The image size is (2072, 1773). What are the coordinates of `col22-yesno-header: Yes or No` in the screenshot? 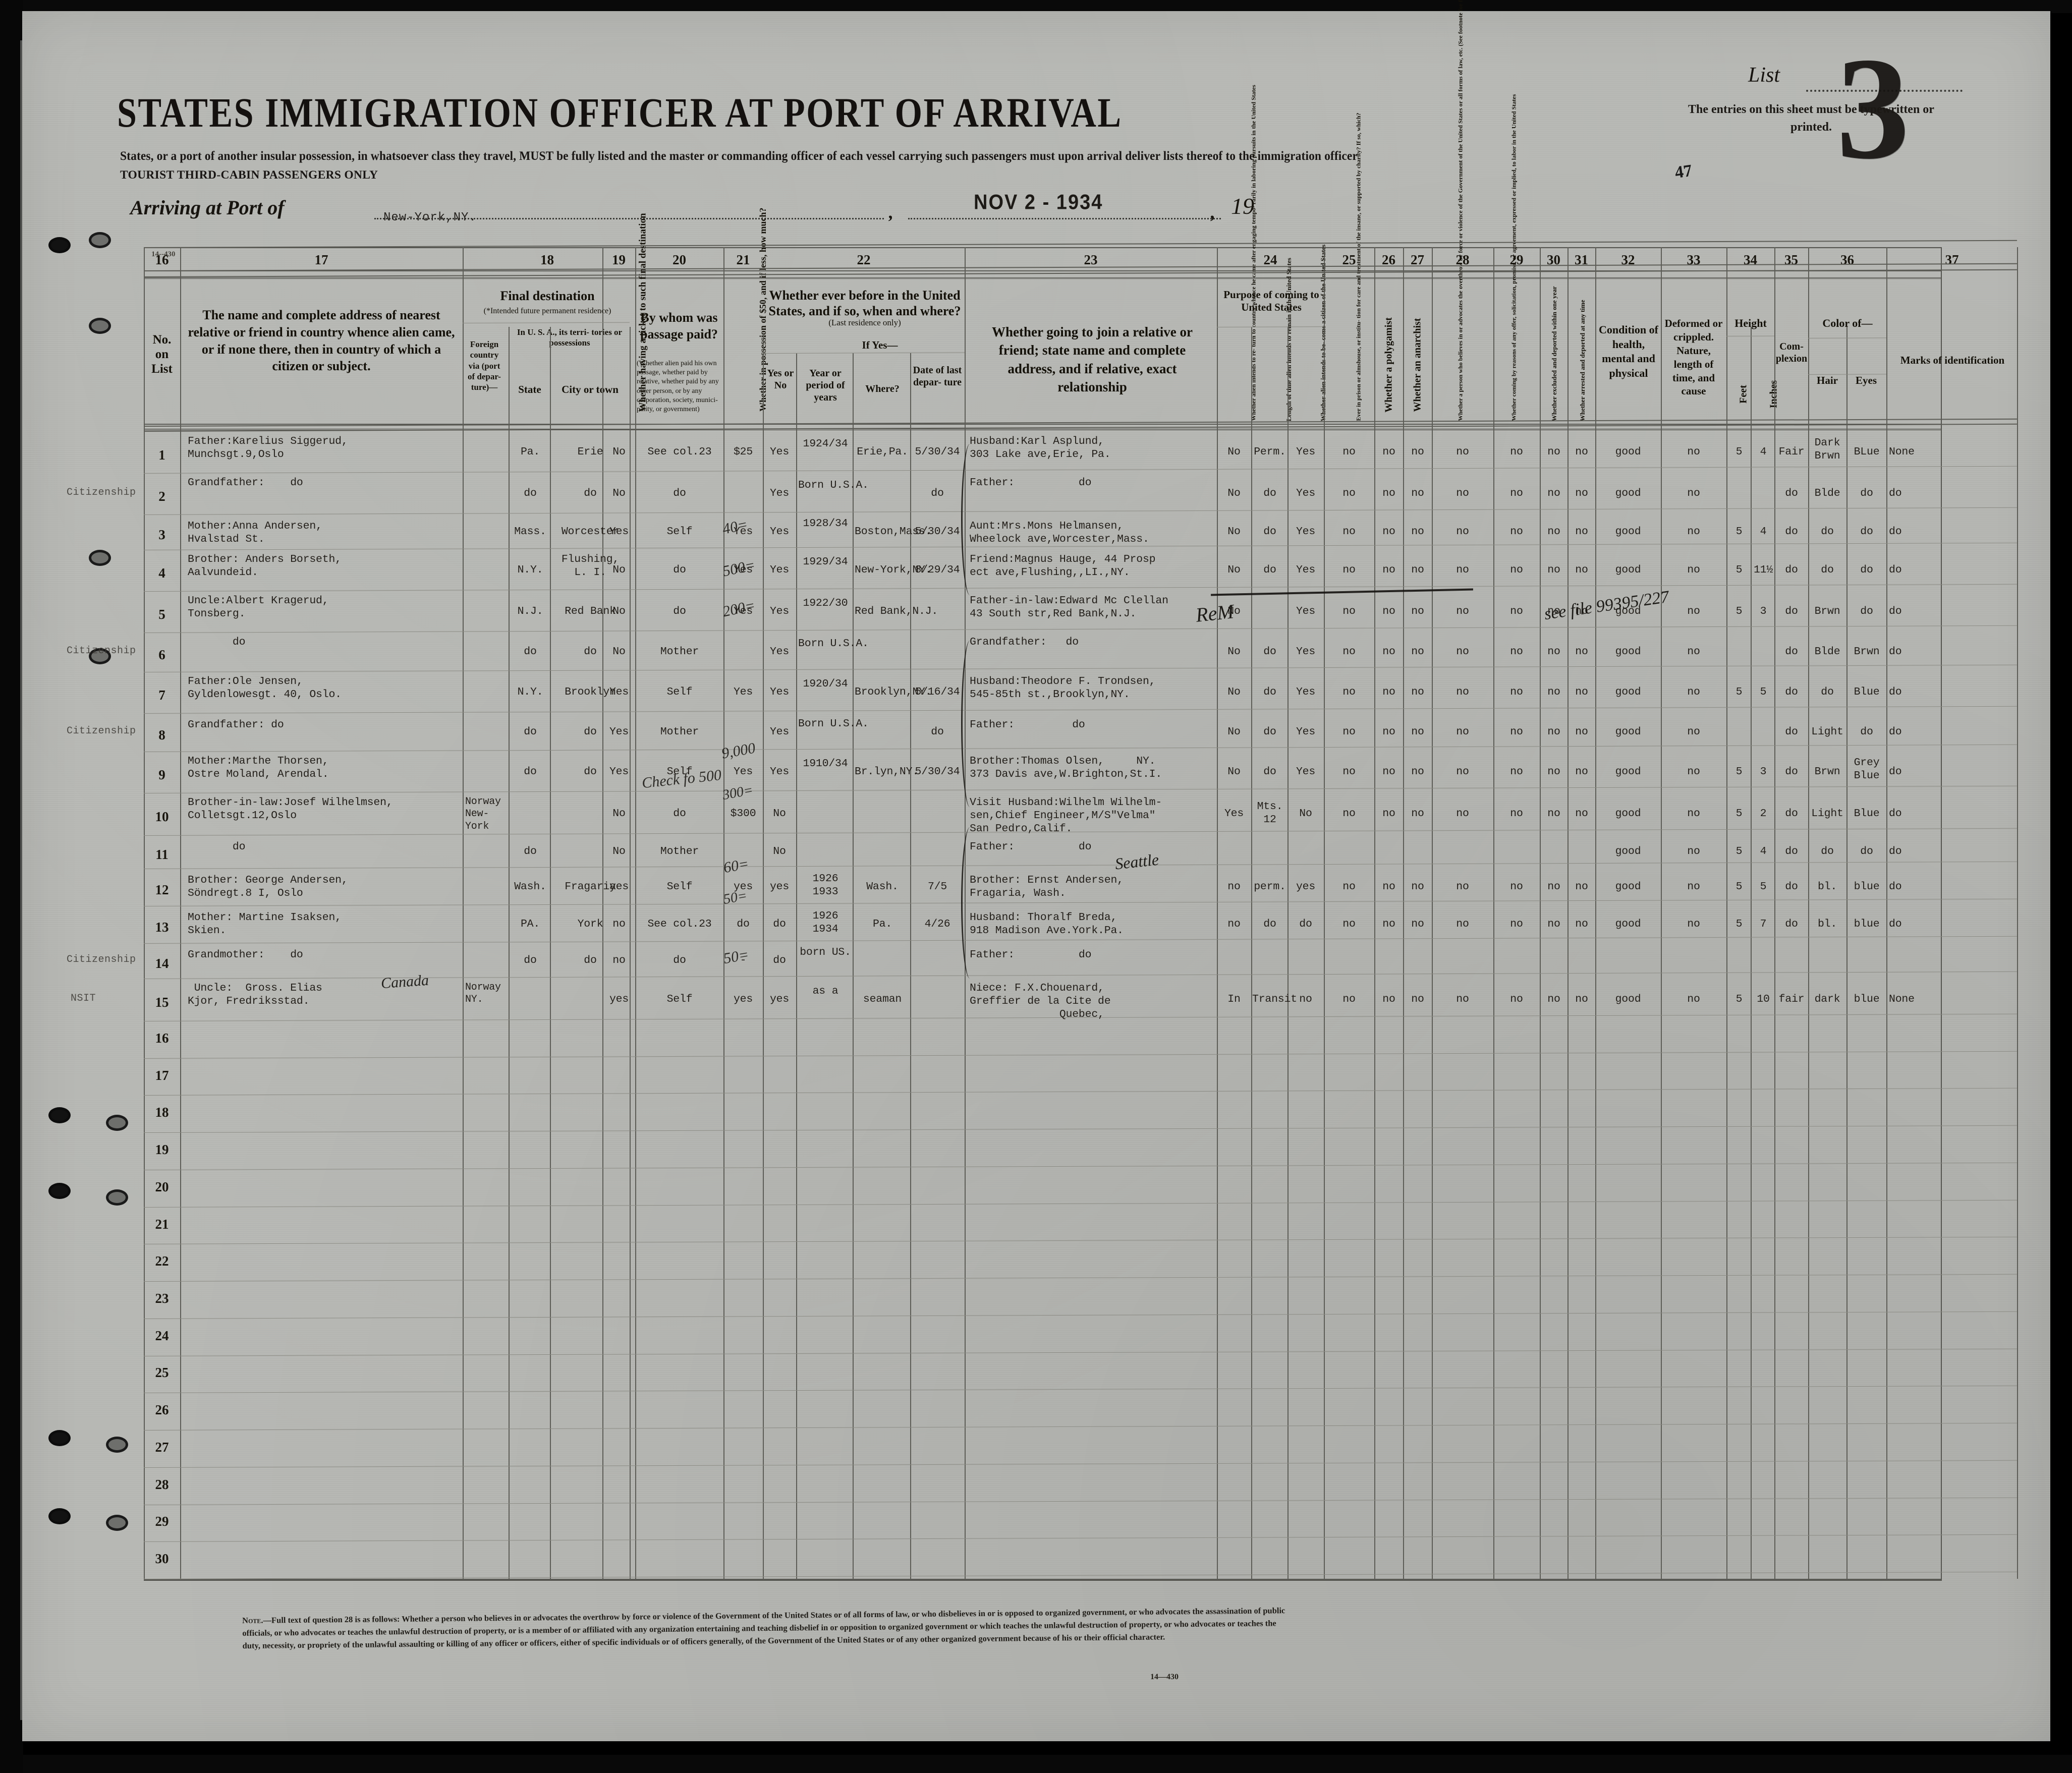 It's located at (780, 379).